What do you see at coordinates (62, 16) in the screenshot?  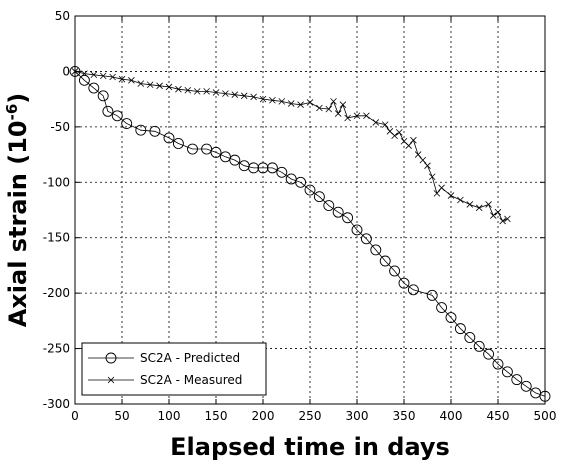 I see `y-tick-label: 50` at bounding box center [62, 16].